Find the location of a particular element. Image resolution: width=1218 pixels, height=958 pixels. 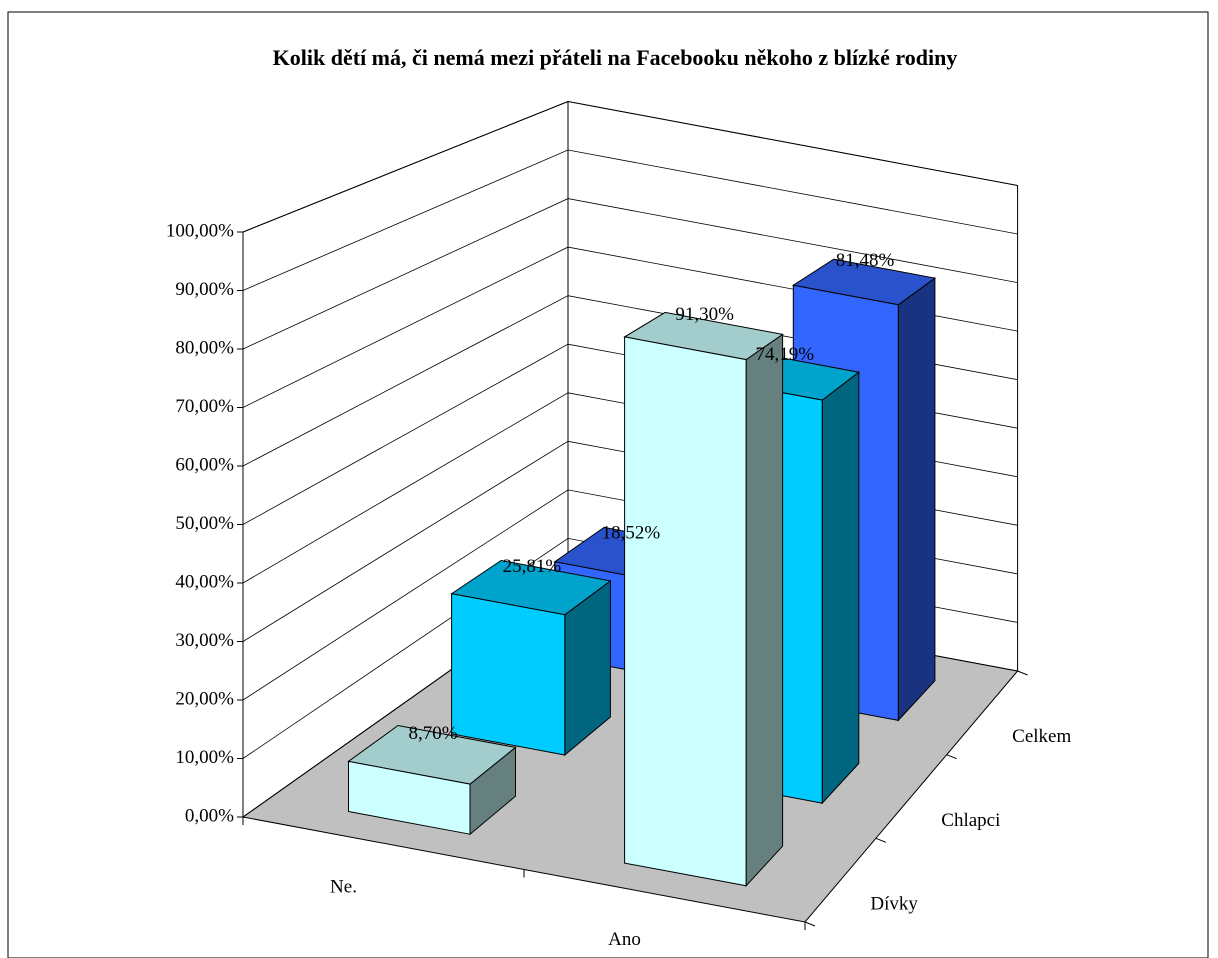

data-label: 74,19% is located at coordinates (785, 354).